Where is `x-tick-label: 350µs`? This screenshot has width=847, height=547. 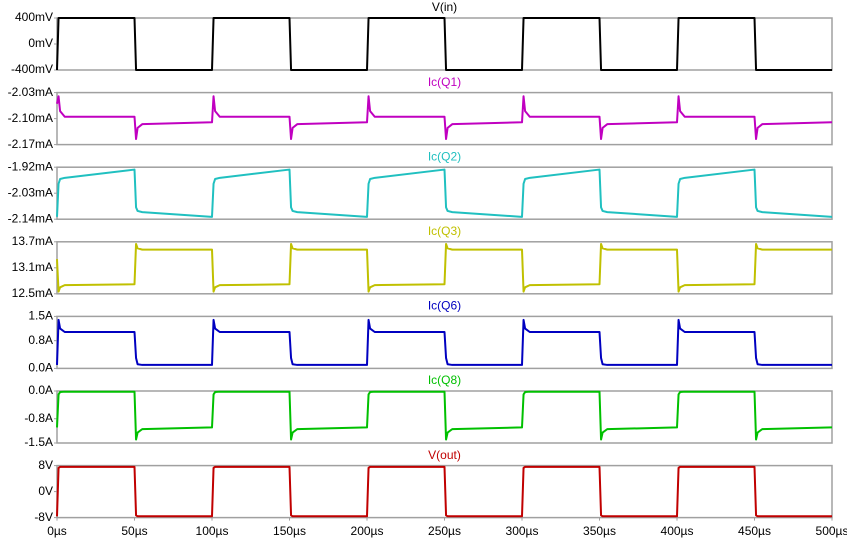 x-tick-label: 350µs is located at coordinates (599, 531).